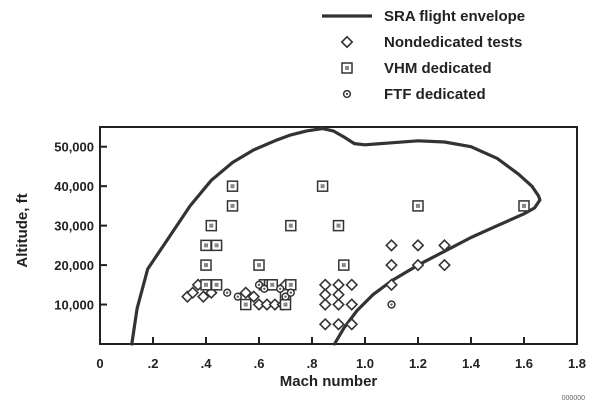  What do you see at coordinates (435, 94) in the screenshot?
I see `legend-label: FTF dedicated` at bounding box center [435, 94].